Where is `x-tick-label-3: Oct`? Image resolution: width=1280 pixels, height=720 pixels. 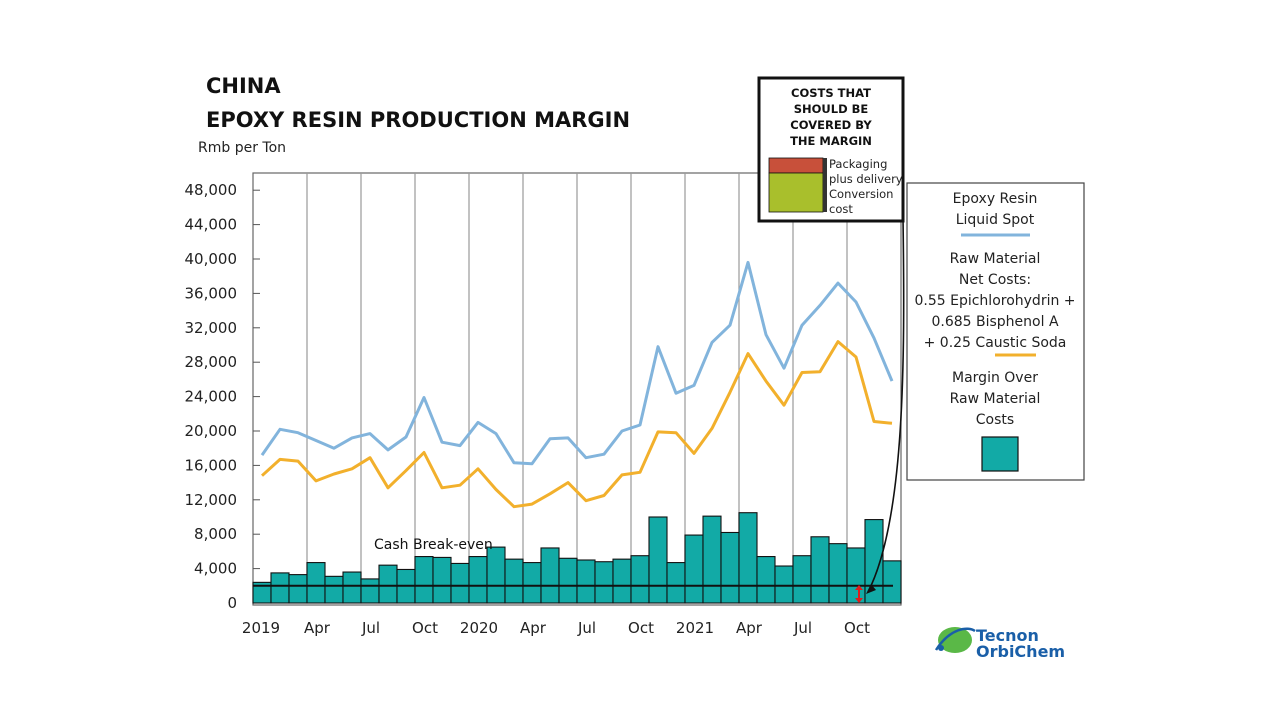
x-tick-label-3: Oct is located at coordinates (425, 628).